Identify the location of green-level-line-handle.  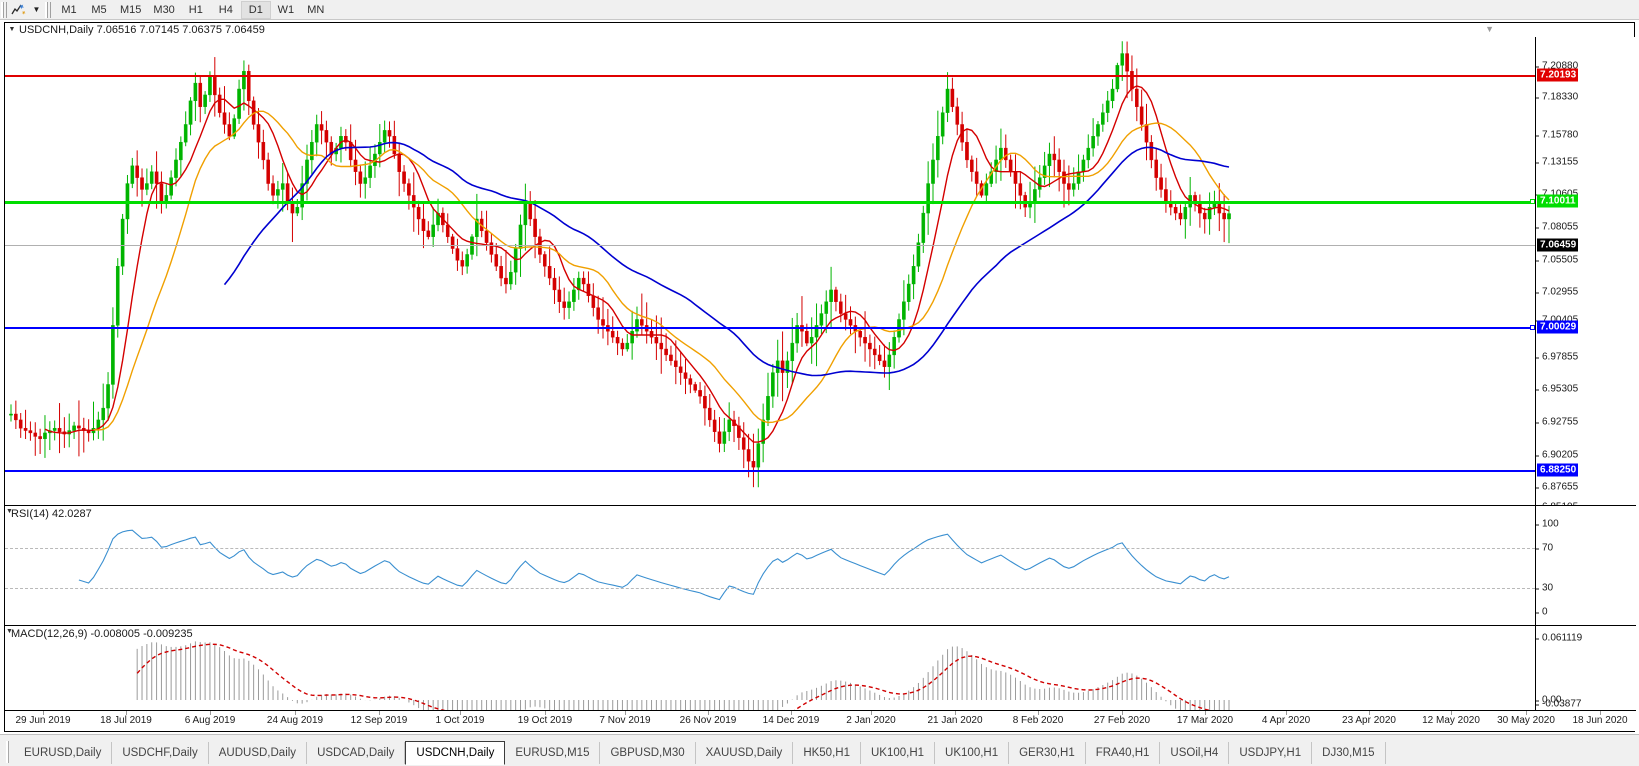
(1532, 201).